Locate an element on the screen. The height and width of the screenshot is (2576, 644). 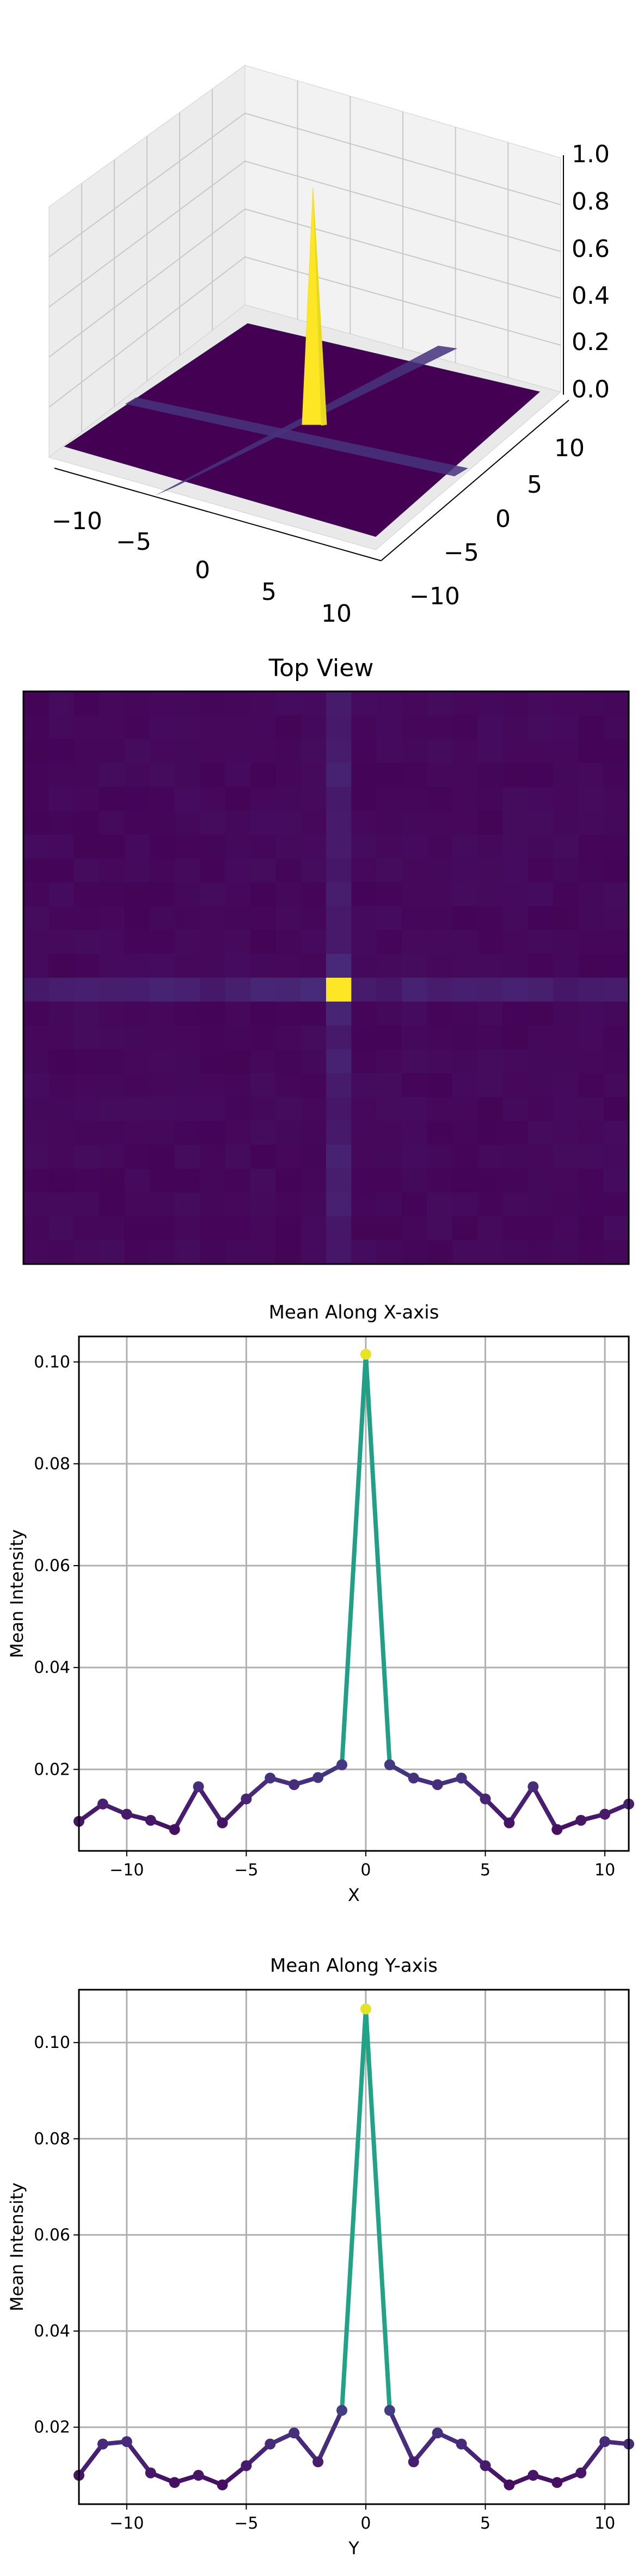
y-tick-label: 10 is located at coordinates (569, 448).